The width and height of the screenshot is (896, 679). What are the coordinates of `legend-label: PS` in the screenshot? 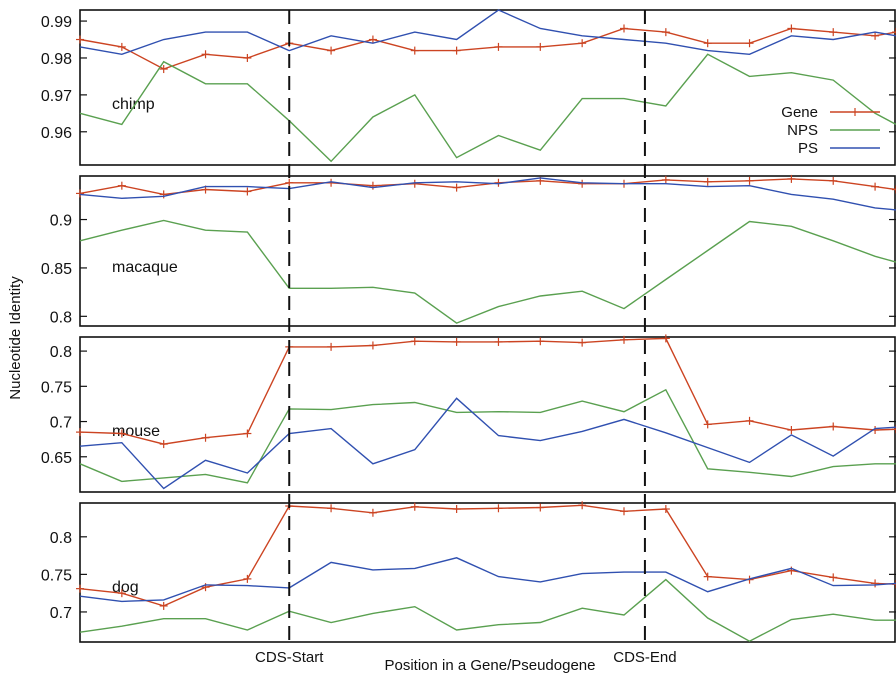 It's located at (808, 148).